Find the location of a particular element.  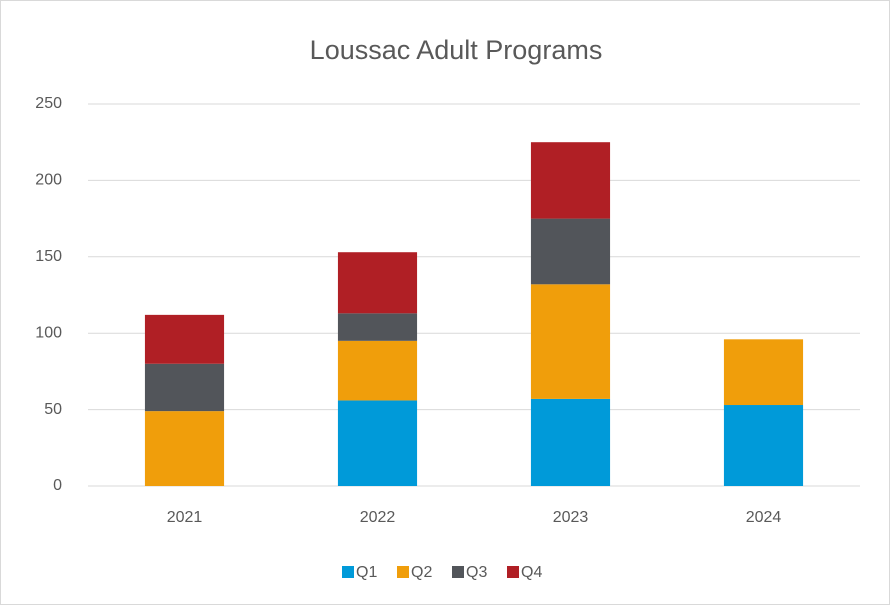

y-tick-label: 100 is located at coordinates (48, 332).